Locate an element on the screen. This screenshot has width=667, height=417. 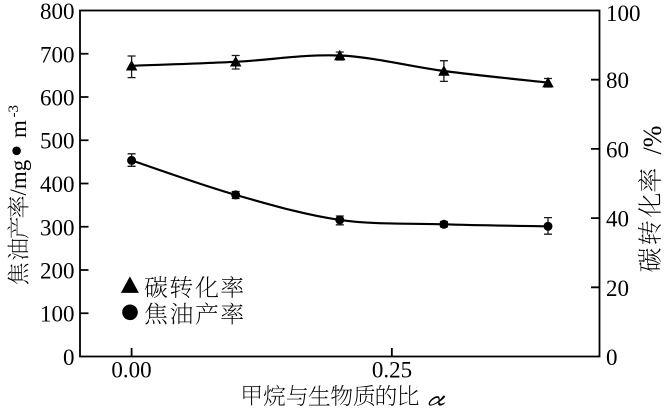
svg-text: 400 is located at coordinates (57, 184).